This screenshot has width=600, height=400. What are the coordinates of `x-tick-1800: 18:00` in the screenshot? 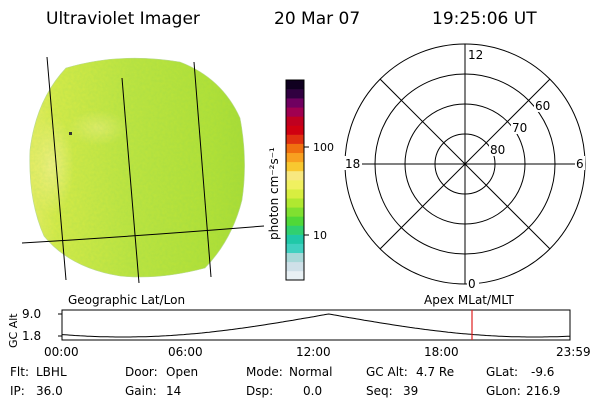 It's located at (441, 352).